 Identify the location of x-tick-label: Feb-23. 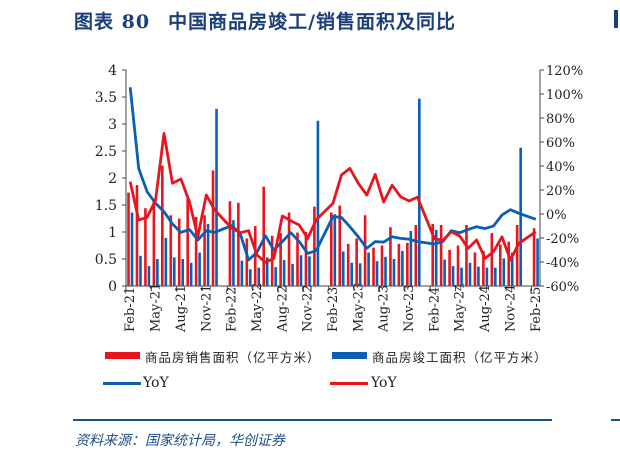
(333, 309).